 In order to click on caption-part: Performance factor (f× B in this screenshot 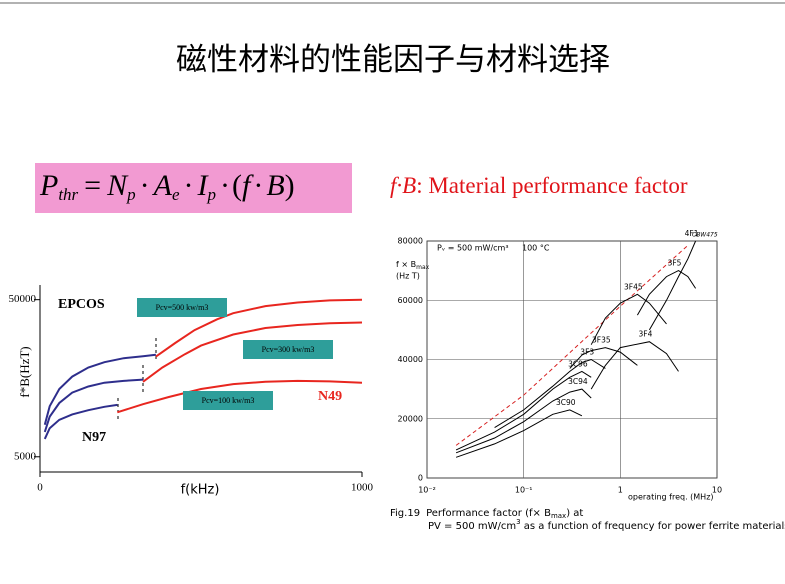, I will do `click(488, 513)`.